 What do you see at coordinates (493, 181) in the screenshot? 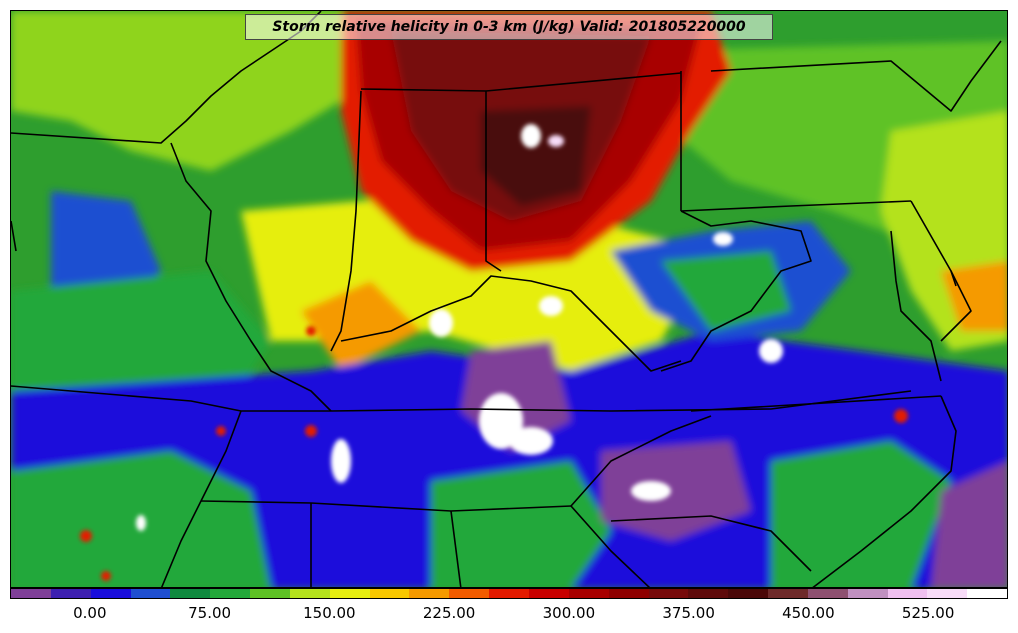
I see `boundary-indiana-ohio` at bounding box center [493, 181].